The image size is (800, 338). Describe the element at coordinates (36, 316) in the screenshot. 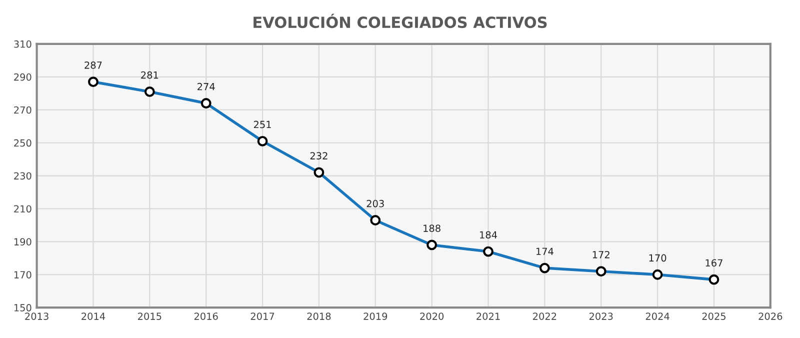

I see `x-tick-label: 2013` at that location.